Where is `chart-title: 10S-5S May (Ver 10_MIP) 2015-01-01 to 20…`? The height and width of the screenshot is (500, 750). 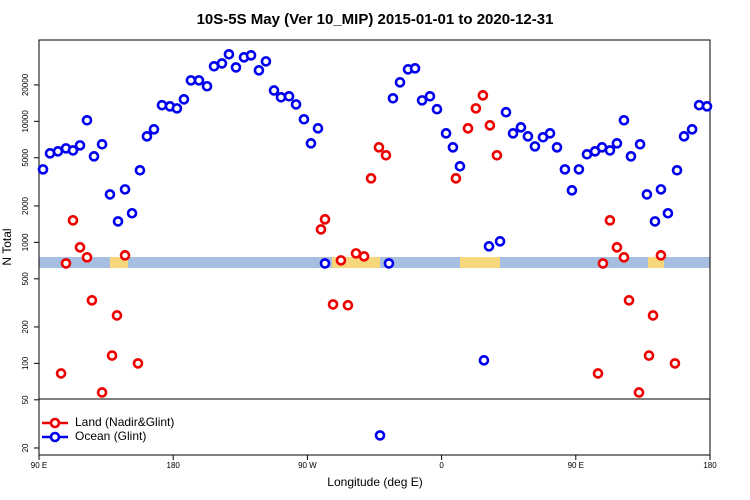
chart-title: 10S-5S May (Ver 10_MIP) 2015-01-01 to 20… is located at coordinates (375, 19).